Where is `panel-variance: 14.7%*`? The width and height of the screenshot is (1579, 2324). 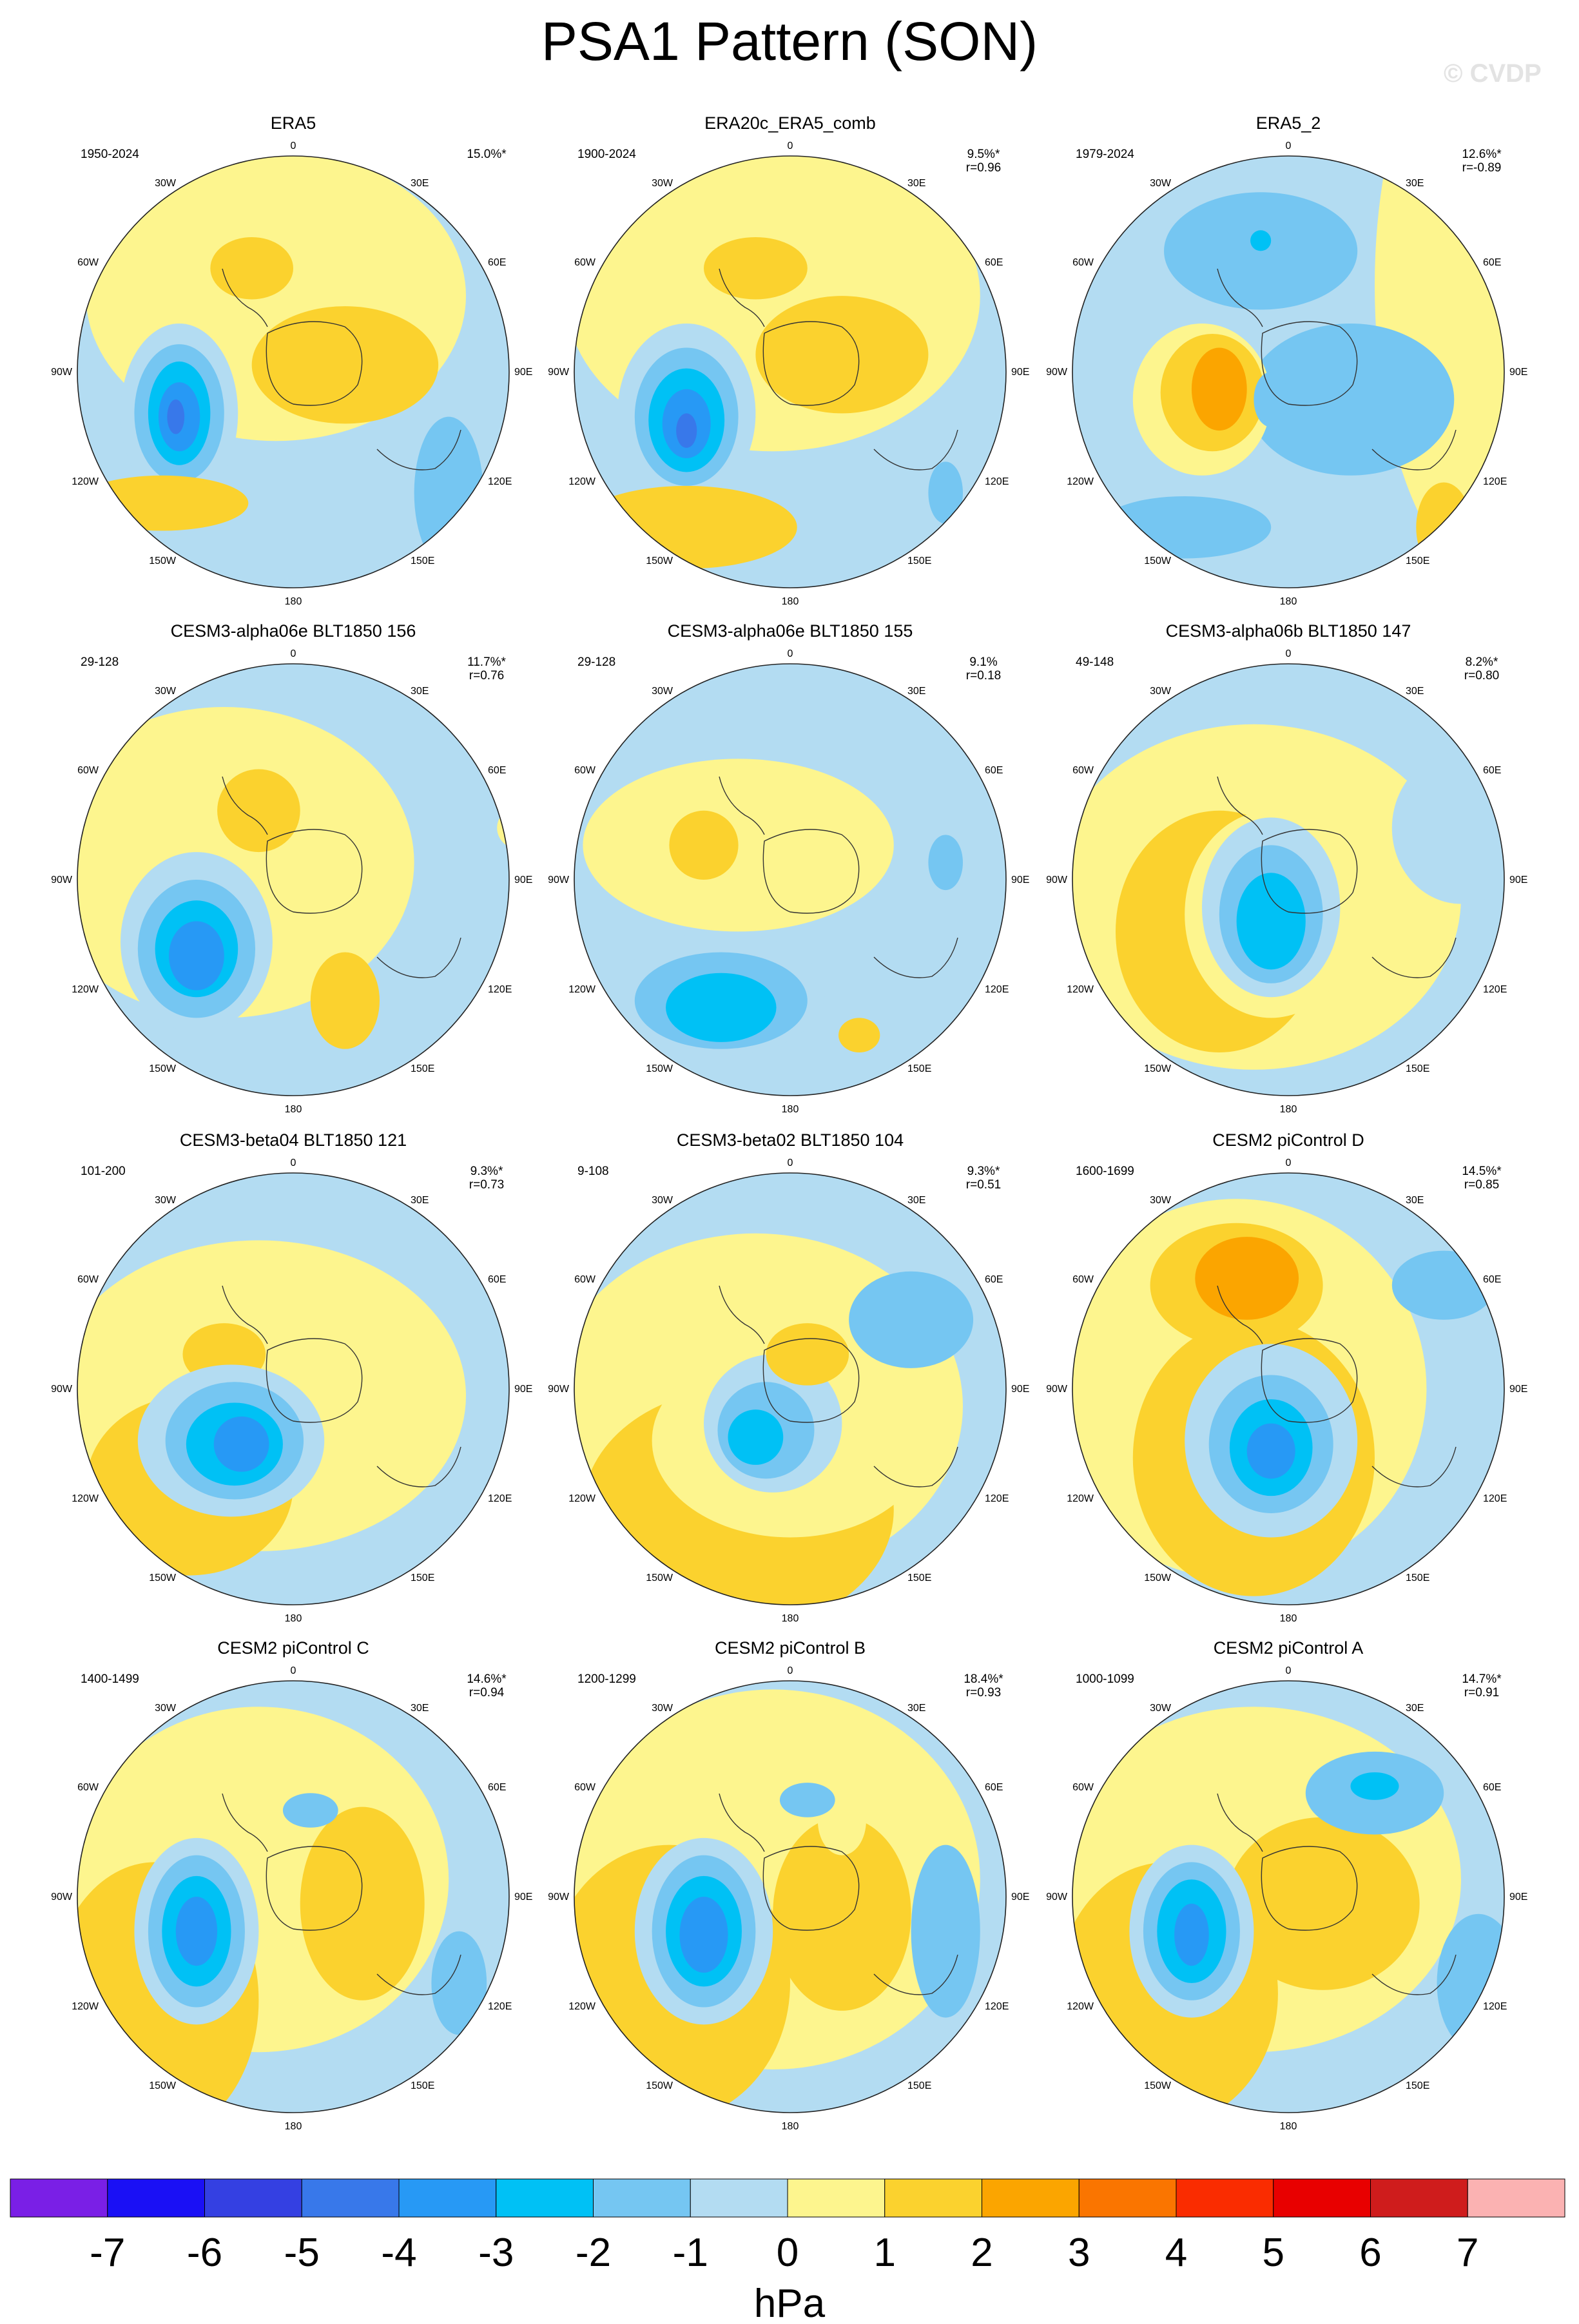 panel-variance: 14.7%* is located at coordinates (1482, 1679).